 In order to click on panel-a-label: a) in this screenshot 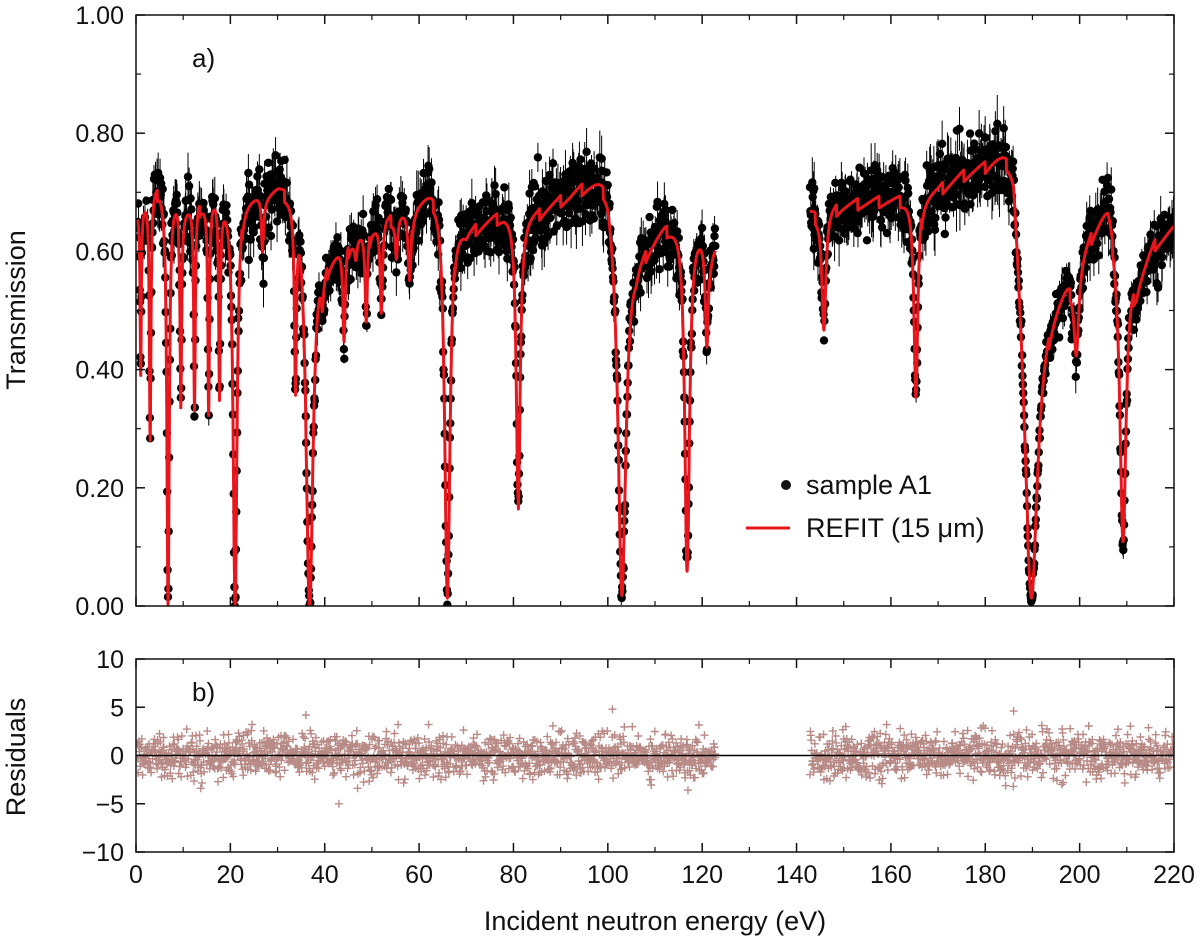, I will do `click(203, 58)`.